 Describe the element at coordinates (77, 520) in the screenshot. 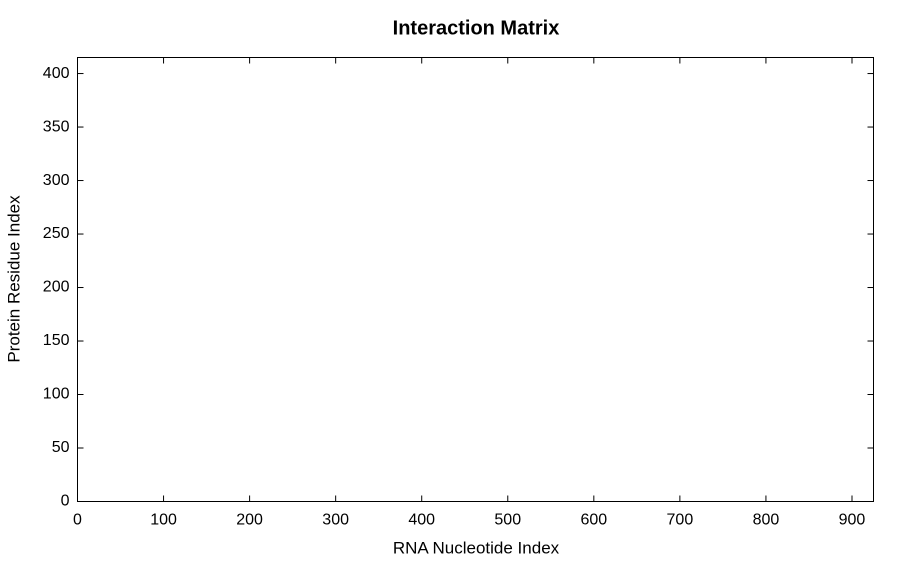

I see `x-tick-label: 0` at that location.